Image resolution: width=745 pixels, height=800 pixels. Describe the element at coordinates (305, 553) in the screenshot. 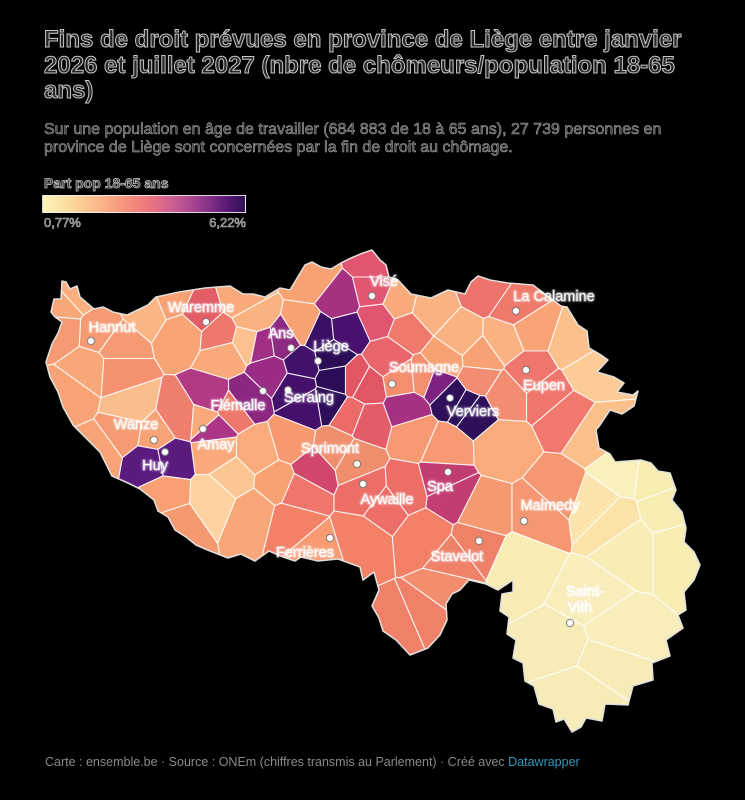

I see `svg-text: Ferrières` at that location.